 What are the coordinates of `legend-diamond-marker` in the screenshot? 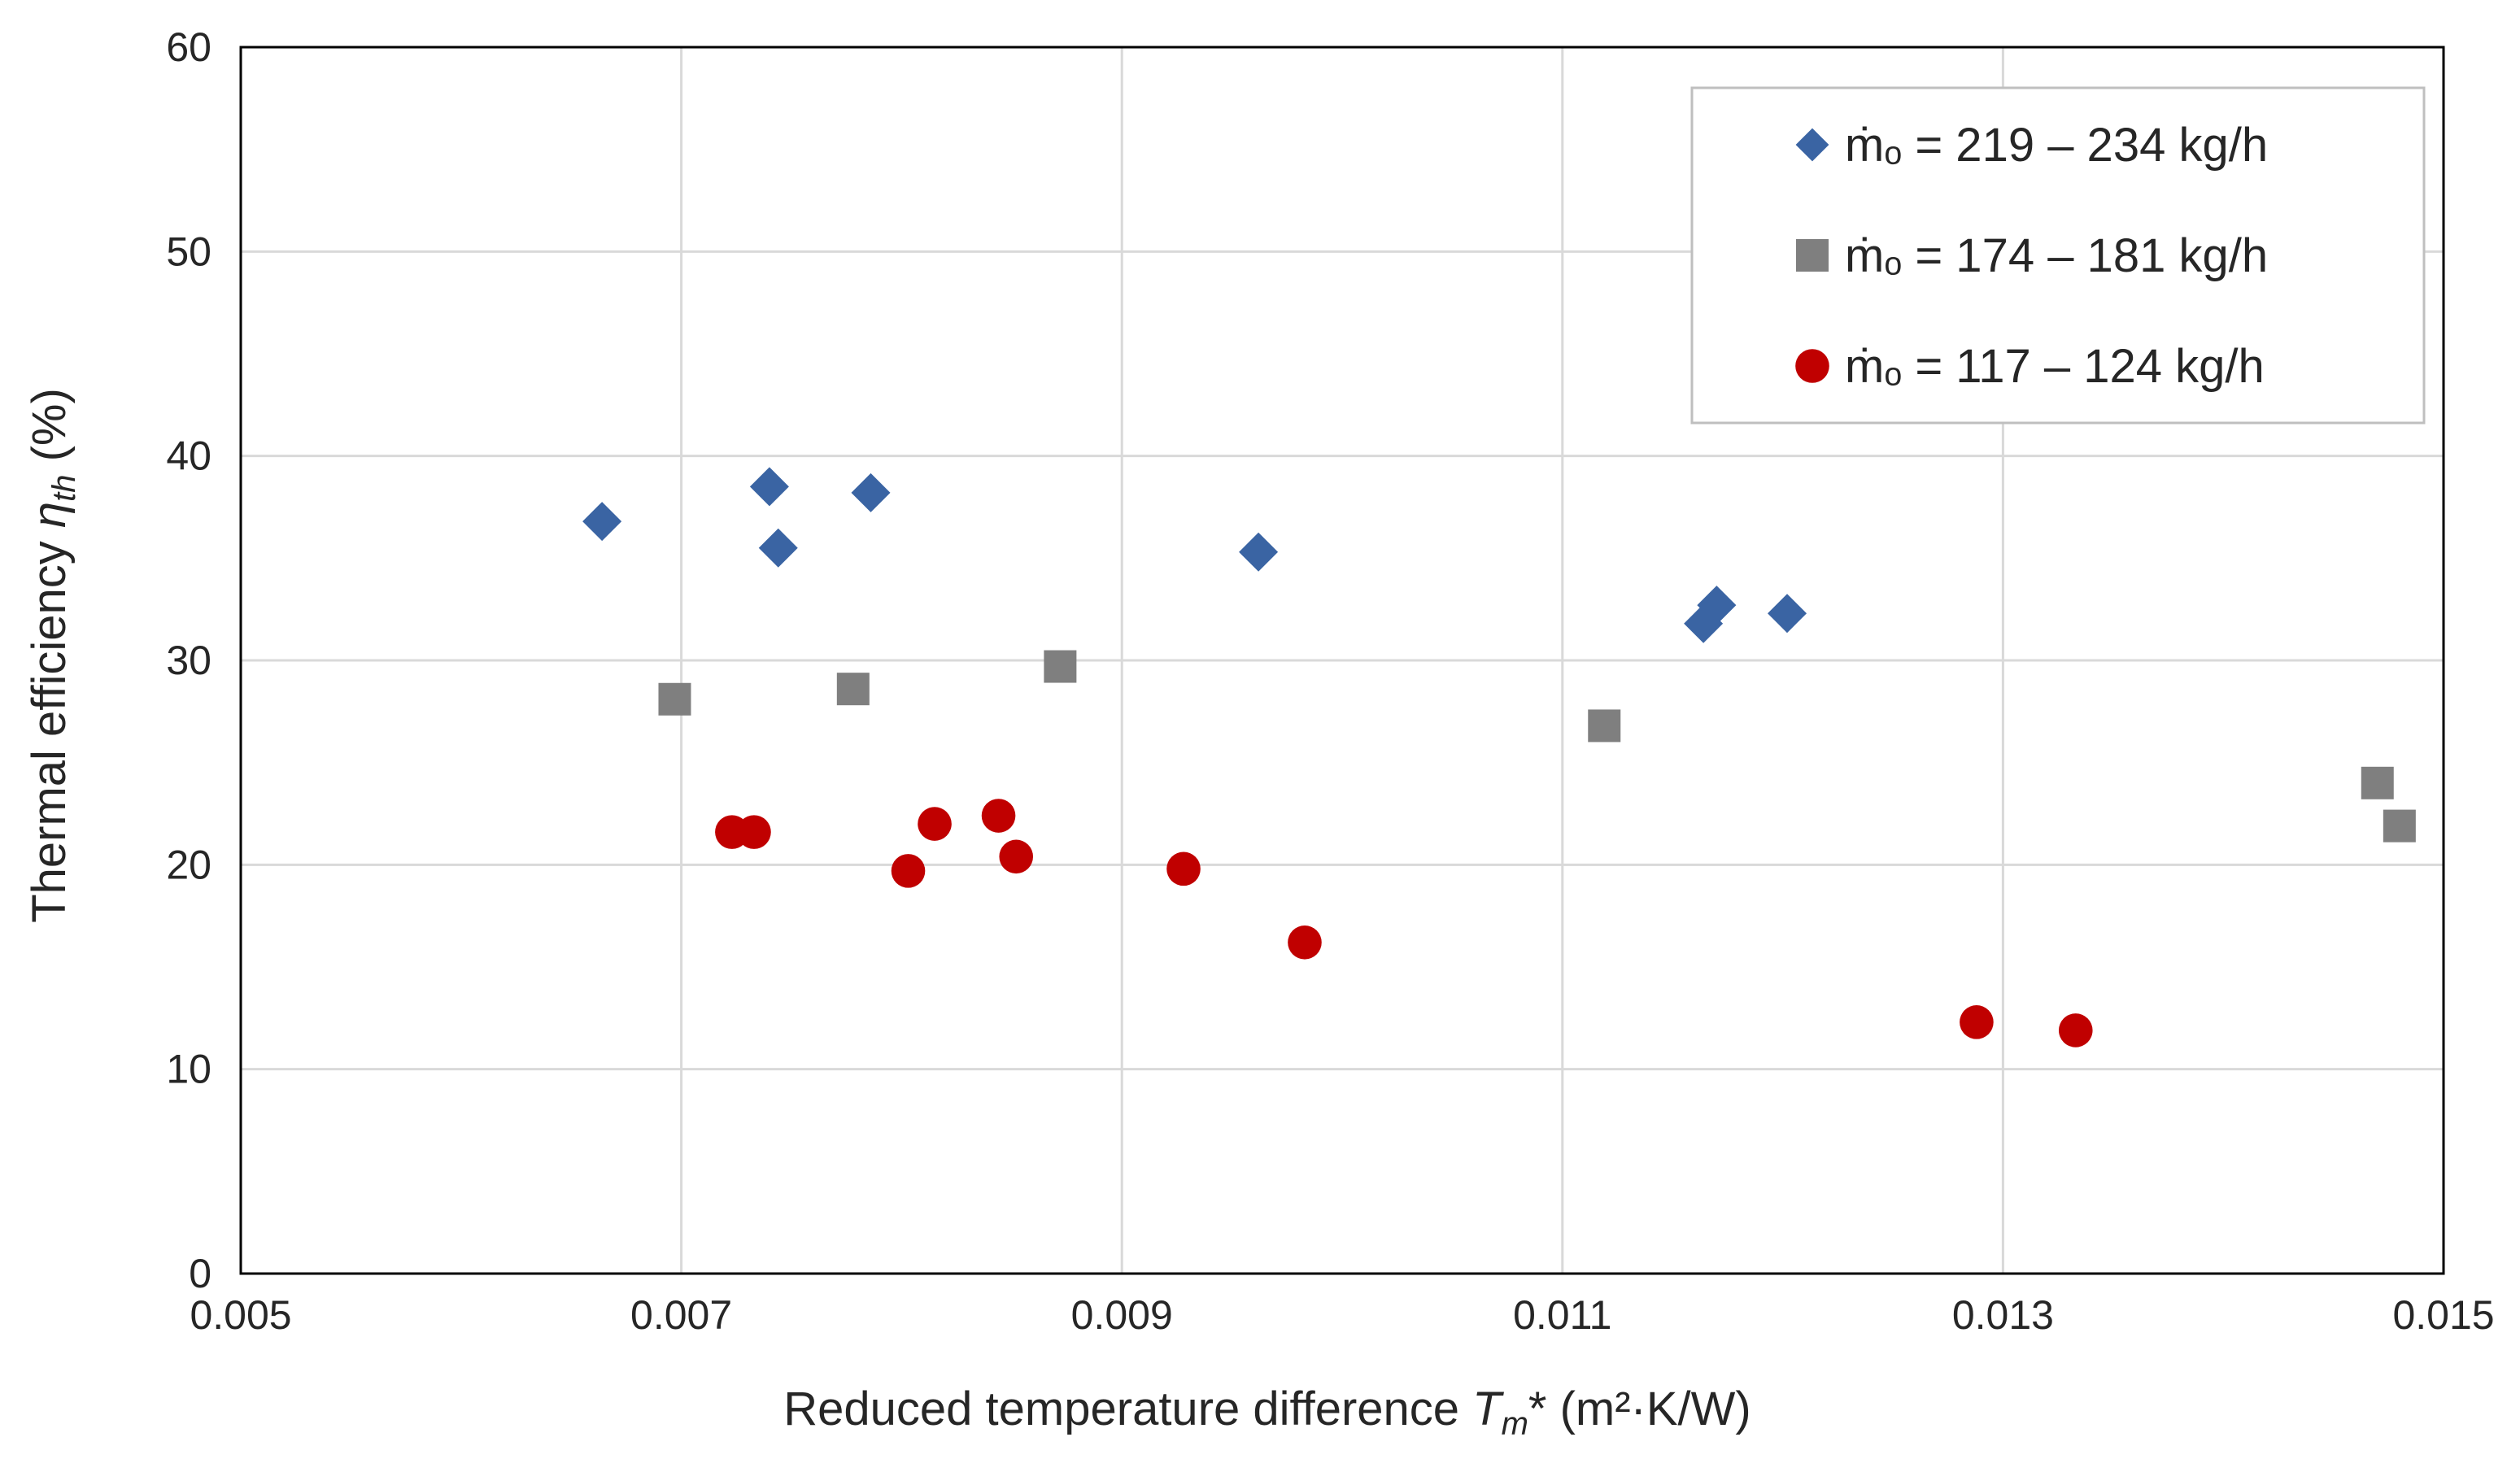 It's located at (1812, 145).